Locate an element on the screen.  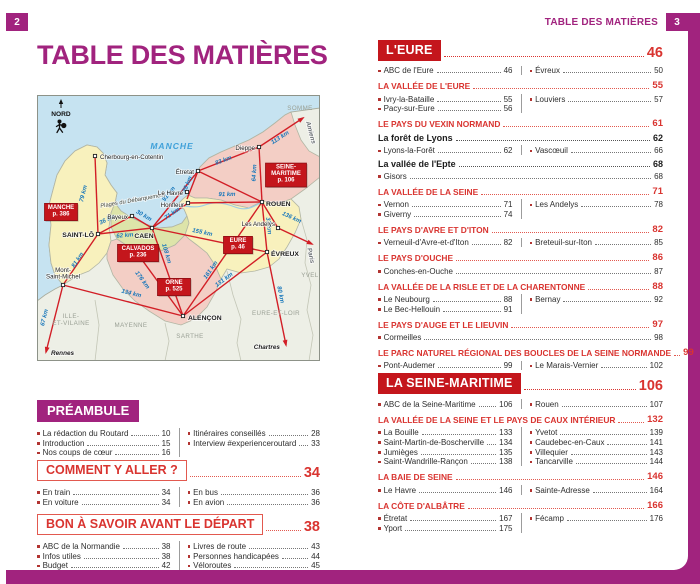
toc-entry-label: Sainte-Adresse is located at coordinates (562, 490).